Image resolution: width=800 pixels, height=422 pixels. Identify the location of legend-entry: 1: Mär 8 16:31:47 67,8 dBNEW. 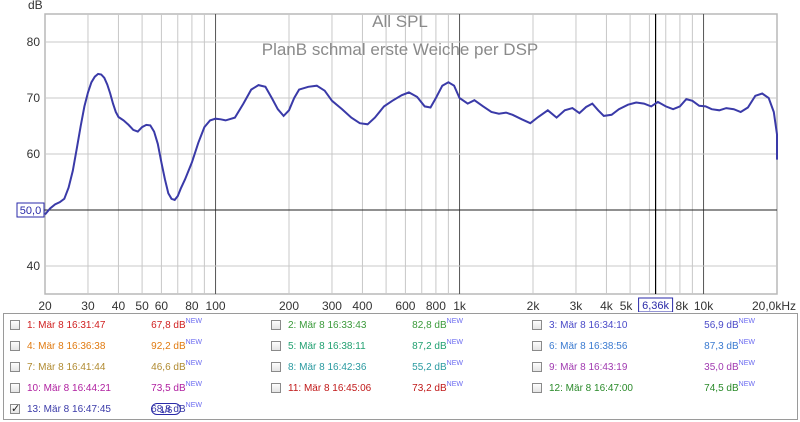
(115, 326).